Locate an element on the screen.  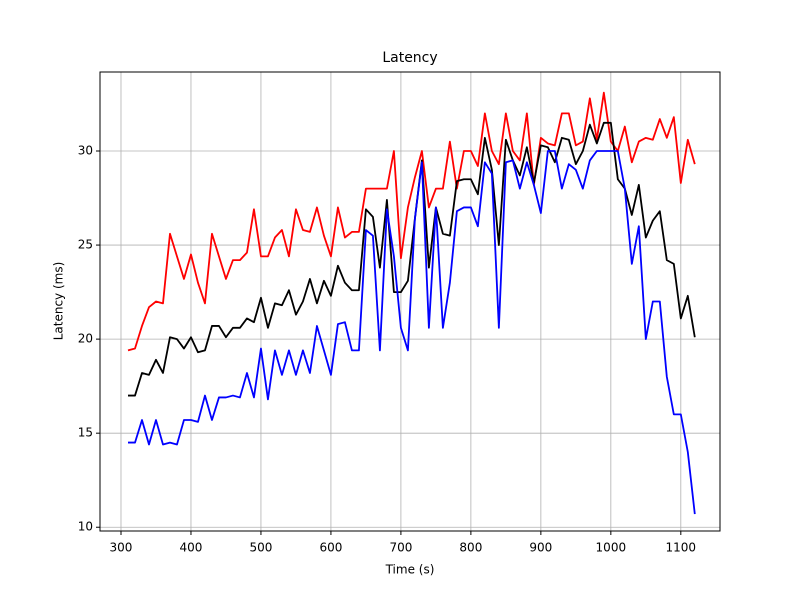
y-tick-label: 10 is located at coordinates (85, 527).